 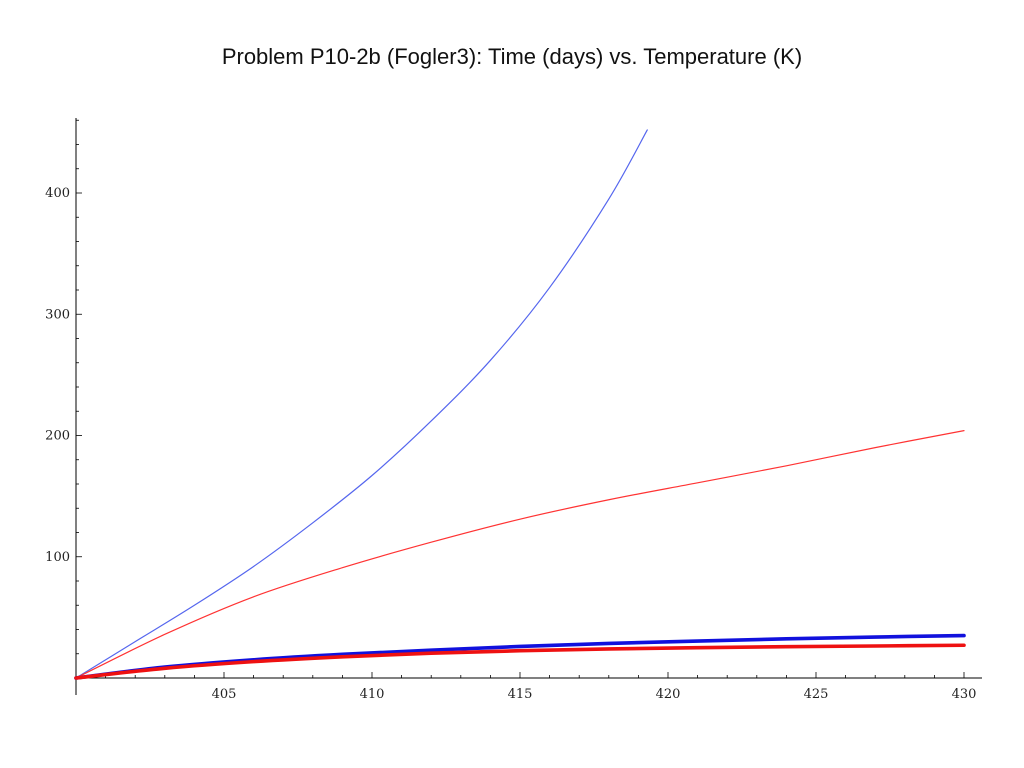 What do you see at coordinates (964, 694) in the screenshot?
I see `x-tick-label: 430` at bounding box center [964, 694].